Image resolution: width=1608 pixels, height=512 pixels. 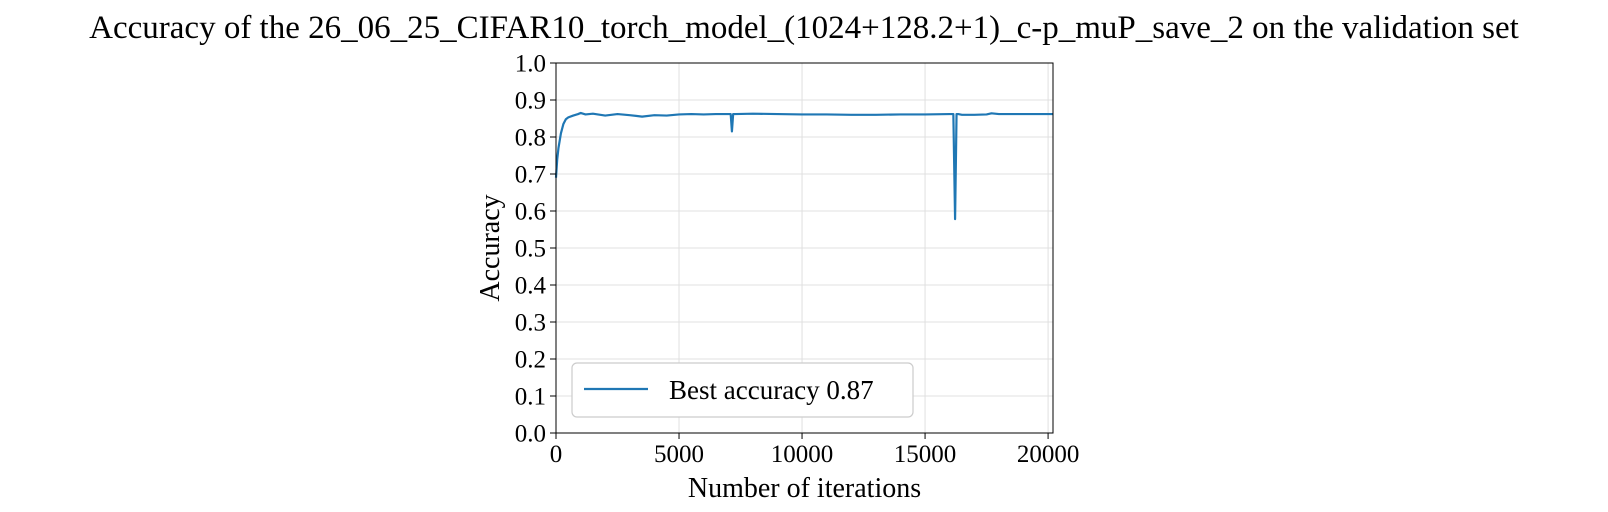 I want to click on legend: Best accuracy 0.87, so click(x=742, y=390).